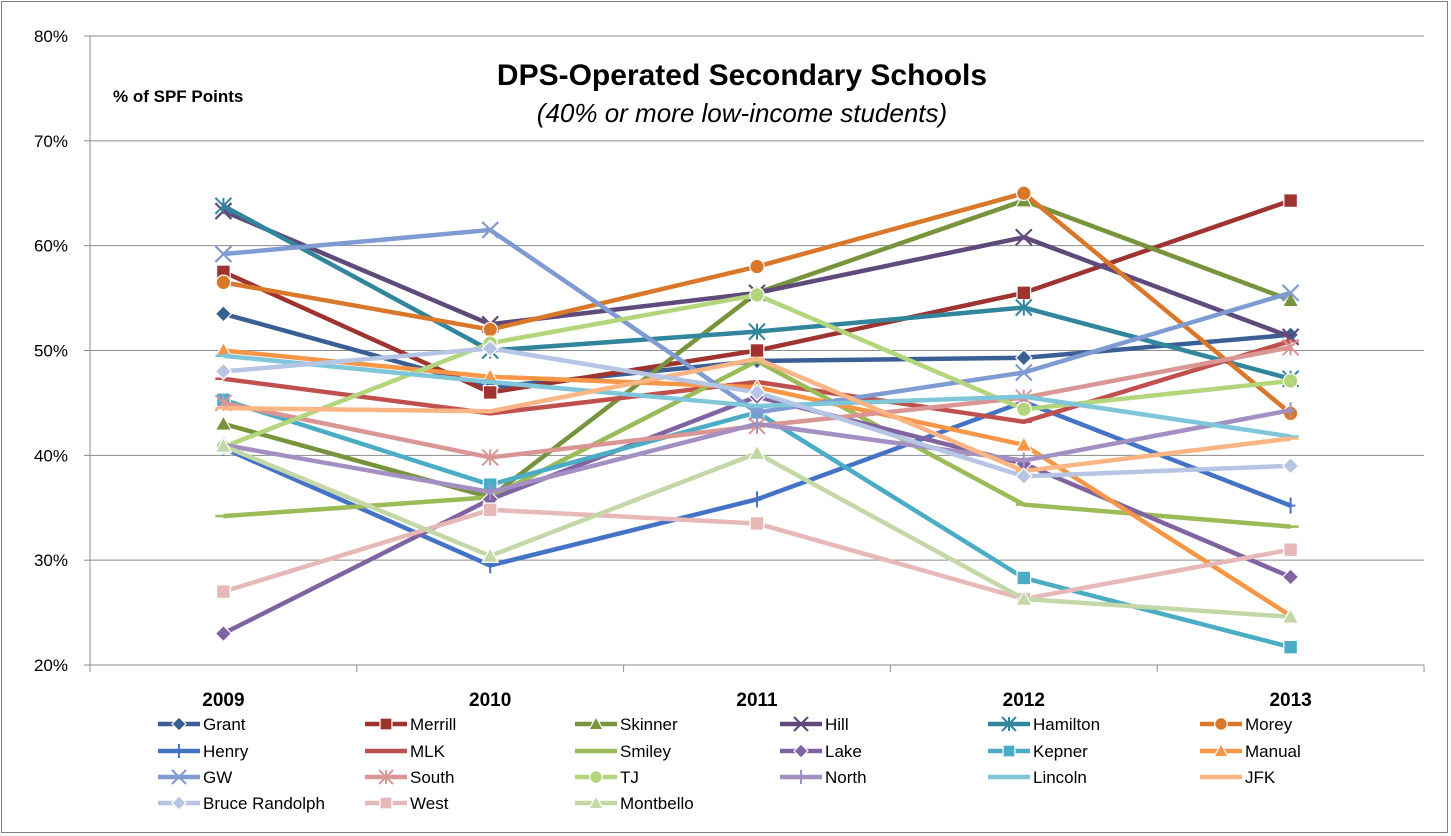 The image size is (1451, 836). What do you see at coordinates (657, 803) in the screenshot?
I see `legend-label: Montbello` at bounding box center [657, 803].